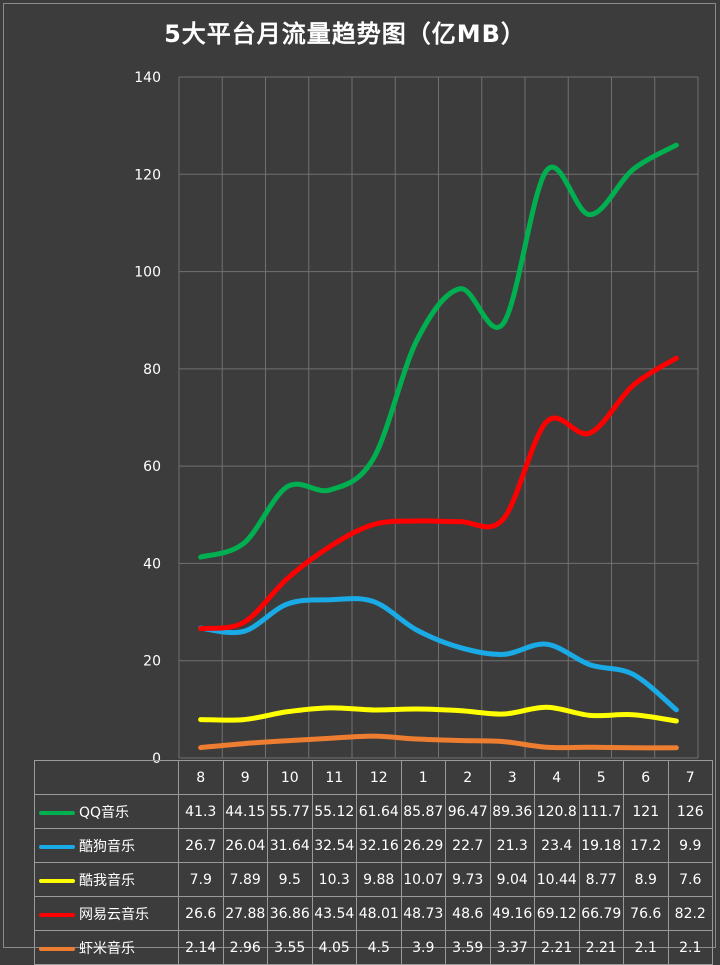 Image resolution: width=720 pixels, height=965 pixels. What do you see at coordinates (468, 913) in the screenshot?
I see `data-value-cell: 48.6` at bounding box center [468, 913].